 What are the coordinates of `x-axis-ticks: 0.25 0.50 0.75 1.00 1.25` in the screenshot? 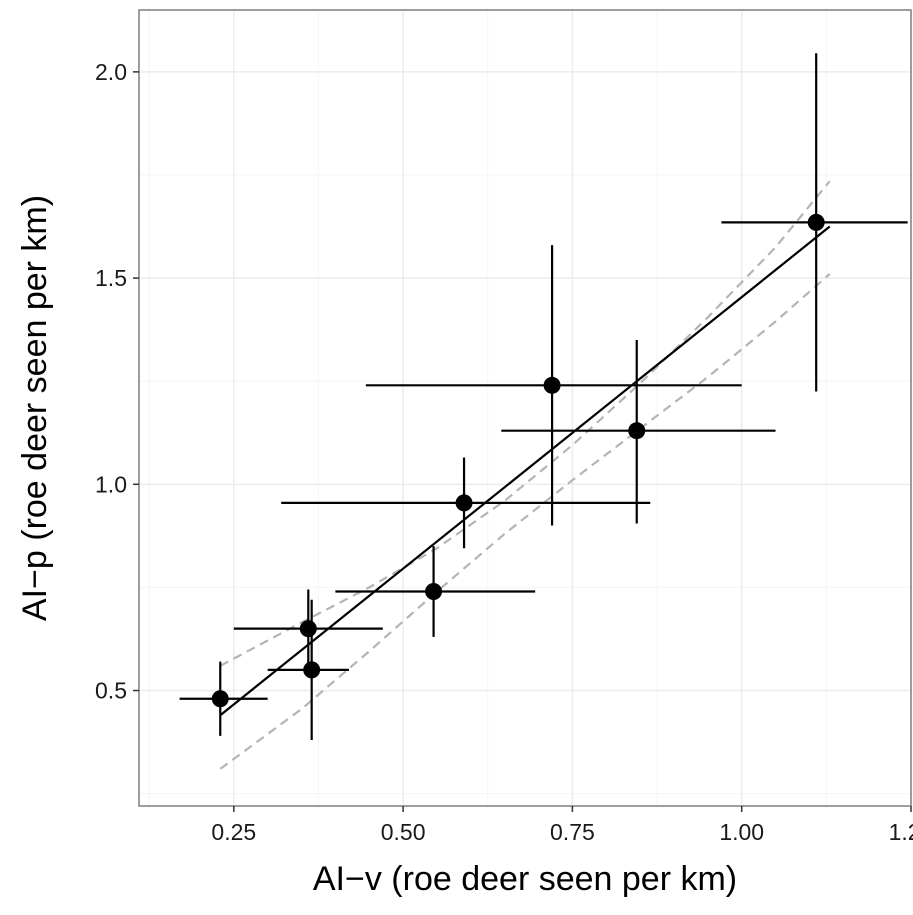 It's located at (562, 825).